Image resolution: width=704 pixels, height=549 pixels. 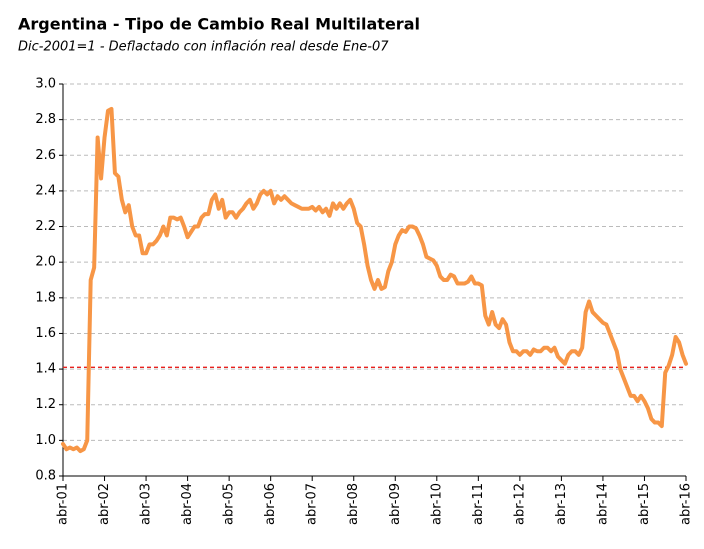 What do you see at coordinates (478, 504) in the screenshot?
I see `x-tick-label: abr-11` at bounding box center [478, 504].